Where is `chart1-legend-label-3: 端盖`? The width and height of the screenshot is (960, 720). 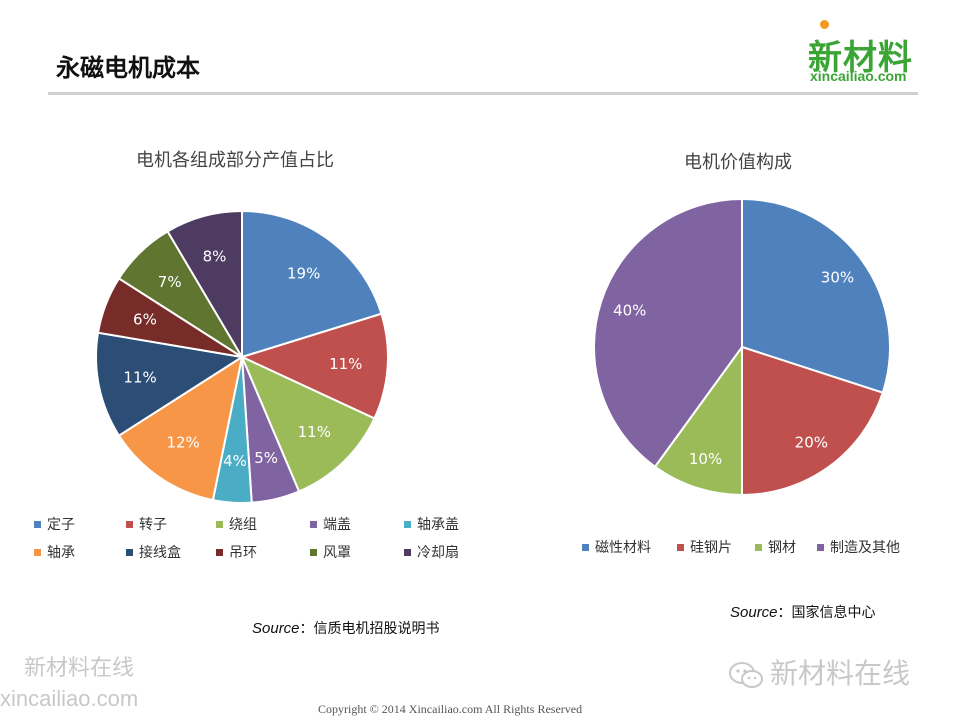
chart1-legend-label-3: 端盖 is located at coordinates (337, 525).